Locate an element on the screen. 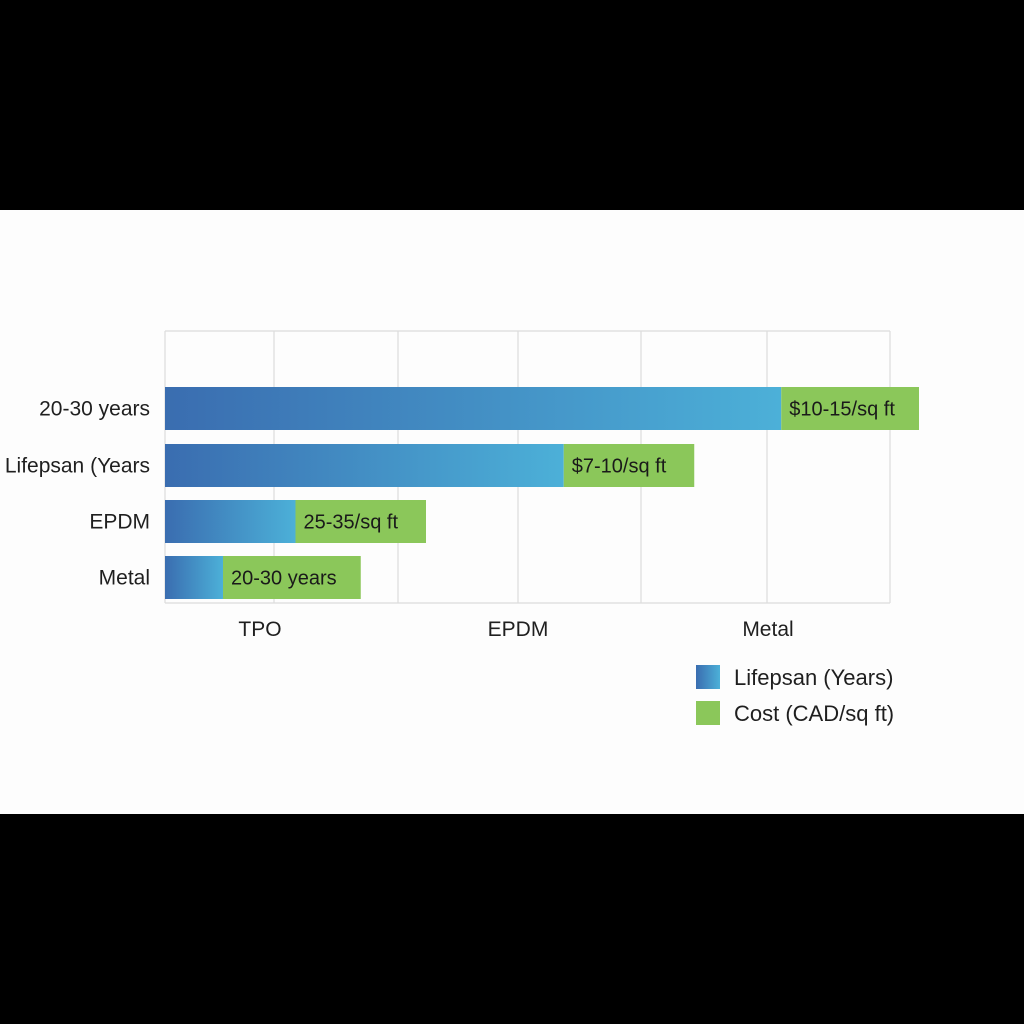 This screenshot has height=1024, width=1024. legend-swatch-cost is located at coordinates (708, 713).